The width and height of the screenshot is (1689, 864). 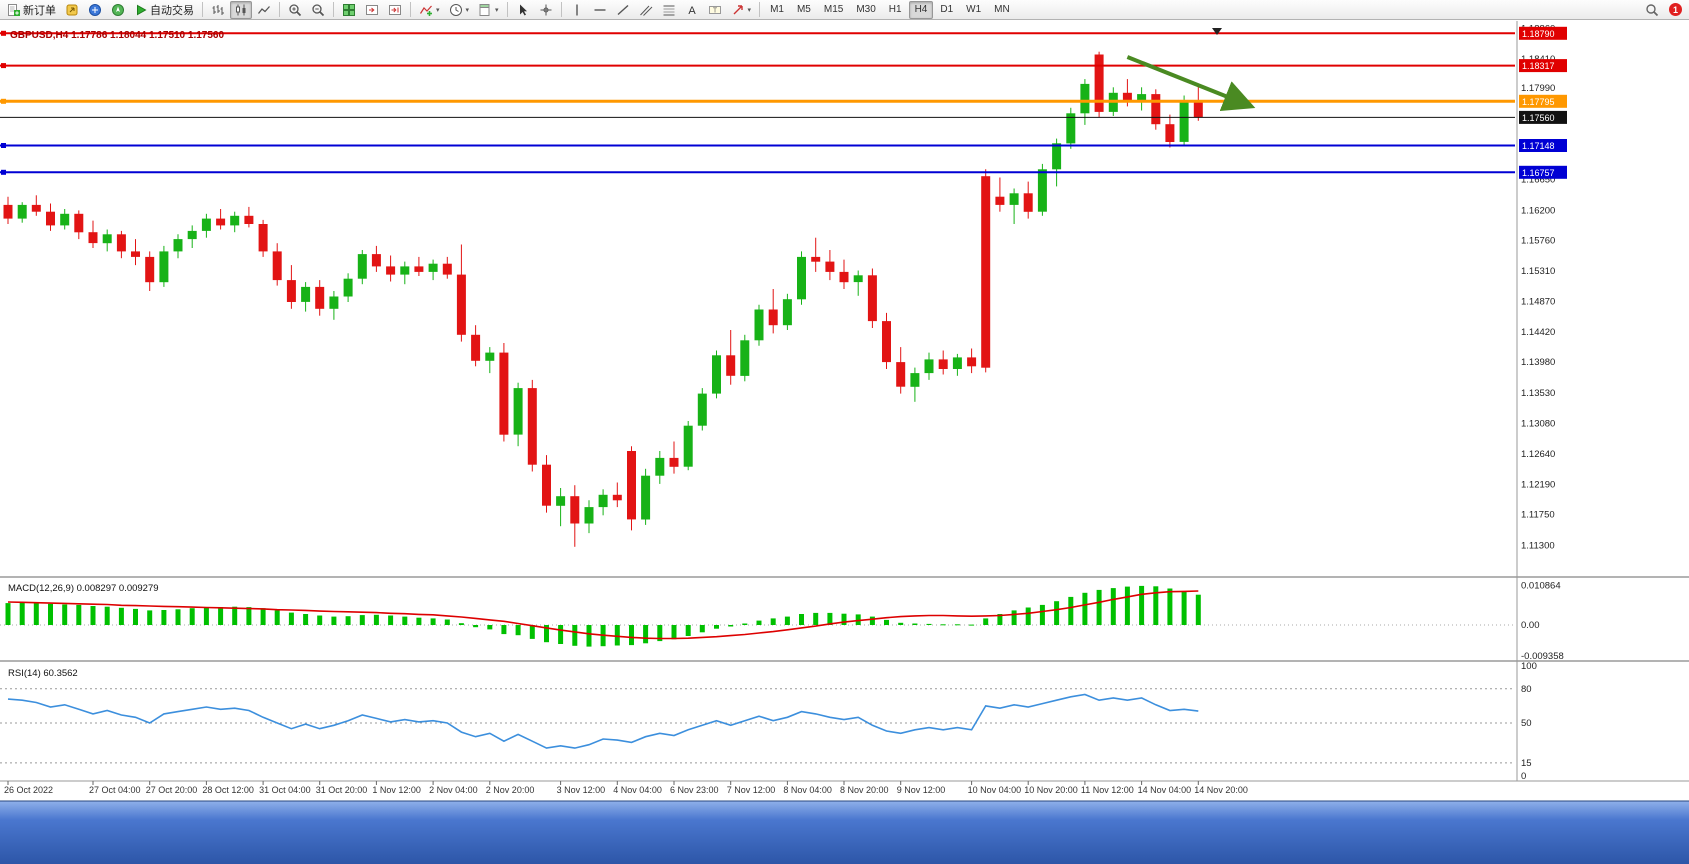 I want to click on rsi-axis-label: 0, so click(x=1523, y=776).